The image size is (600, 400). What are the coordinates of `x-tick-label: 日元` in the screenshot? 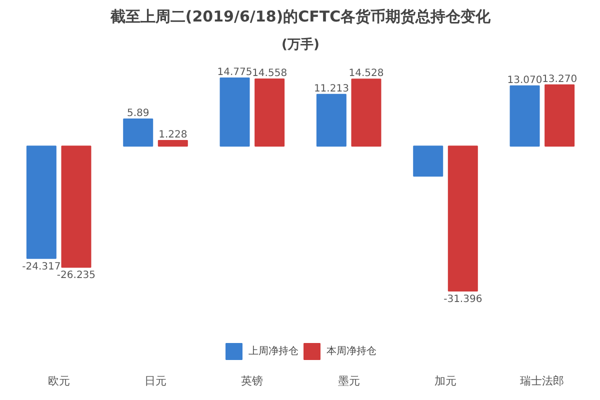 It's located at (155, 381).